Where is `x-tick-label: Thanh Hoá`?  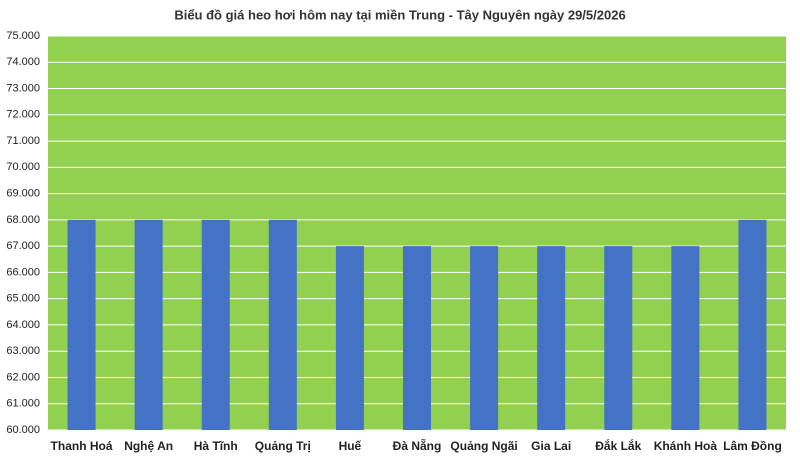
x-tick-label: Thanh Hoá is located at coordinates (82, 446).